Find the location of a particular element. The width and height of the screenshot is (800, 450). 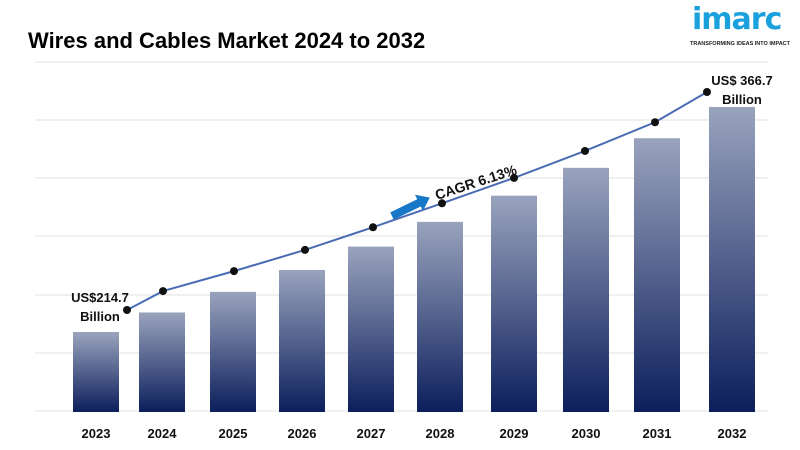

x-tick-label: 2024 is located at coordinates (163, 433).